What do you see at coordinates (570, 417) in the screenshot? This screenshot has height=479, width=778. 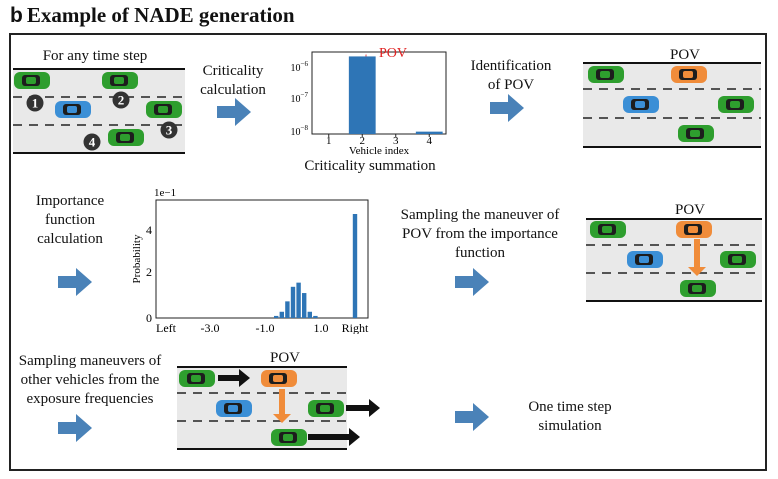 I see `step12-label: One time step simulation` at bounding box center [570, 417].